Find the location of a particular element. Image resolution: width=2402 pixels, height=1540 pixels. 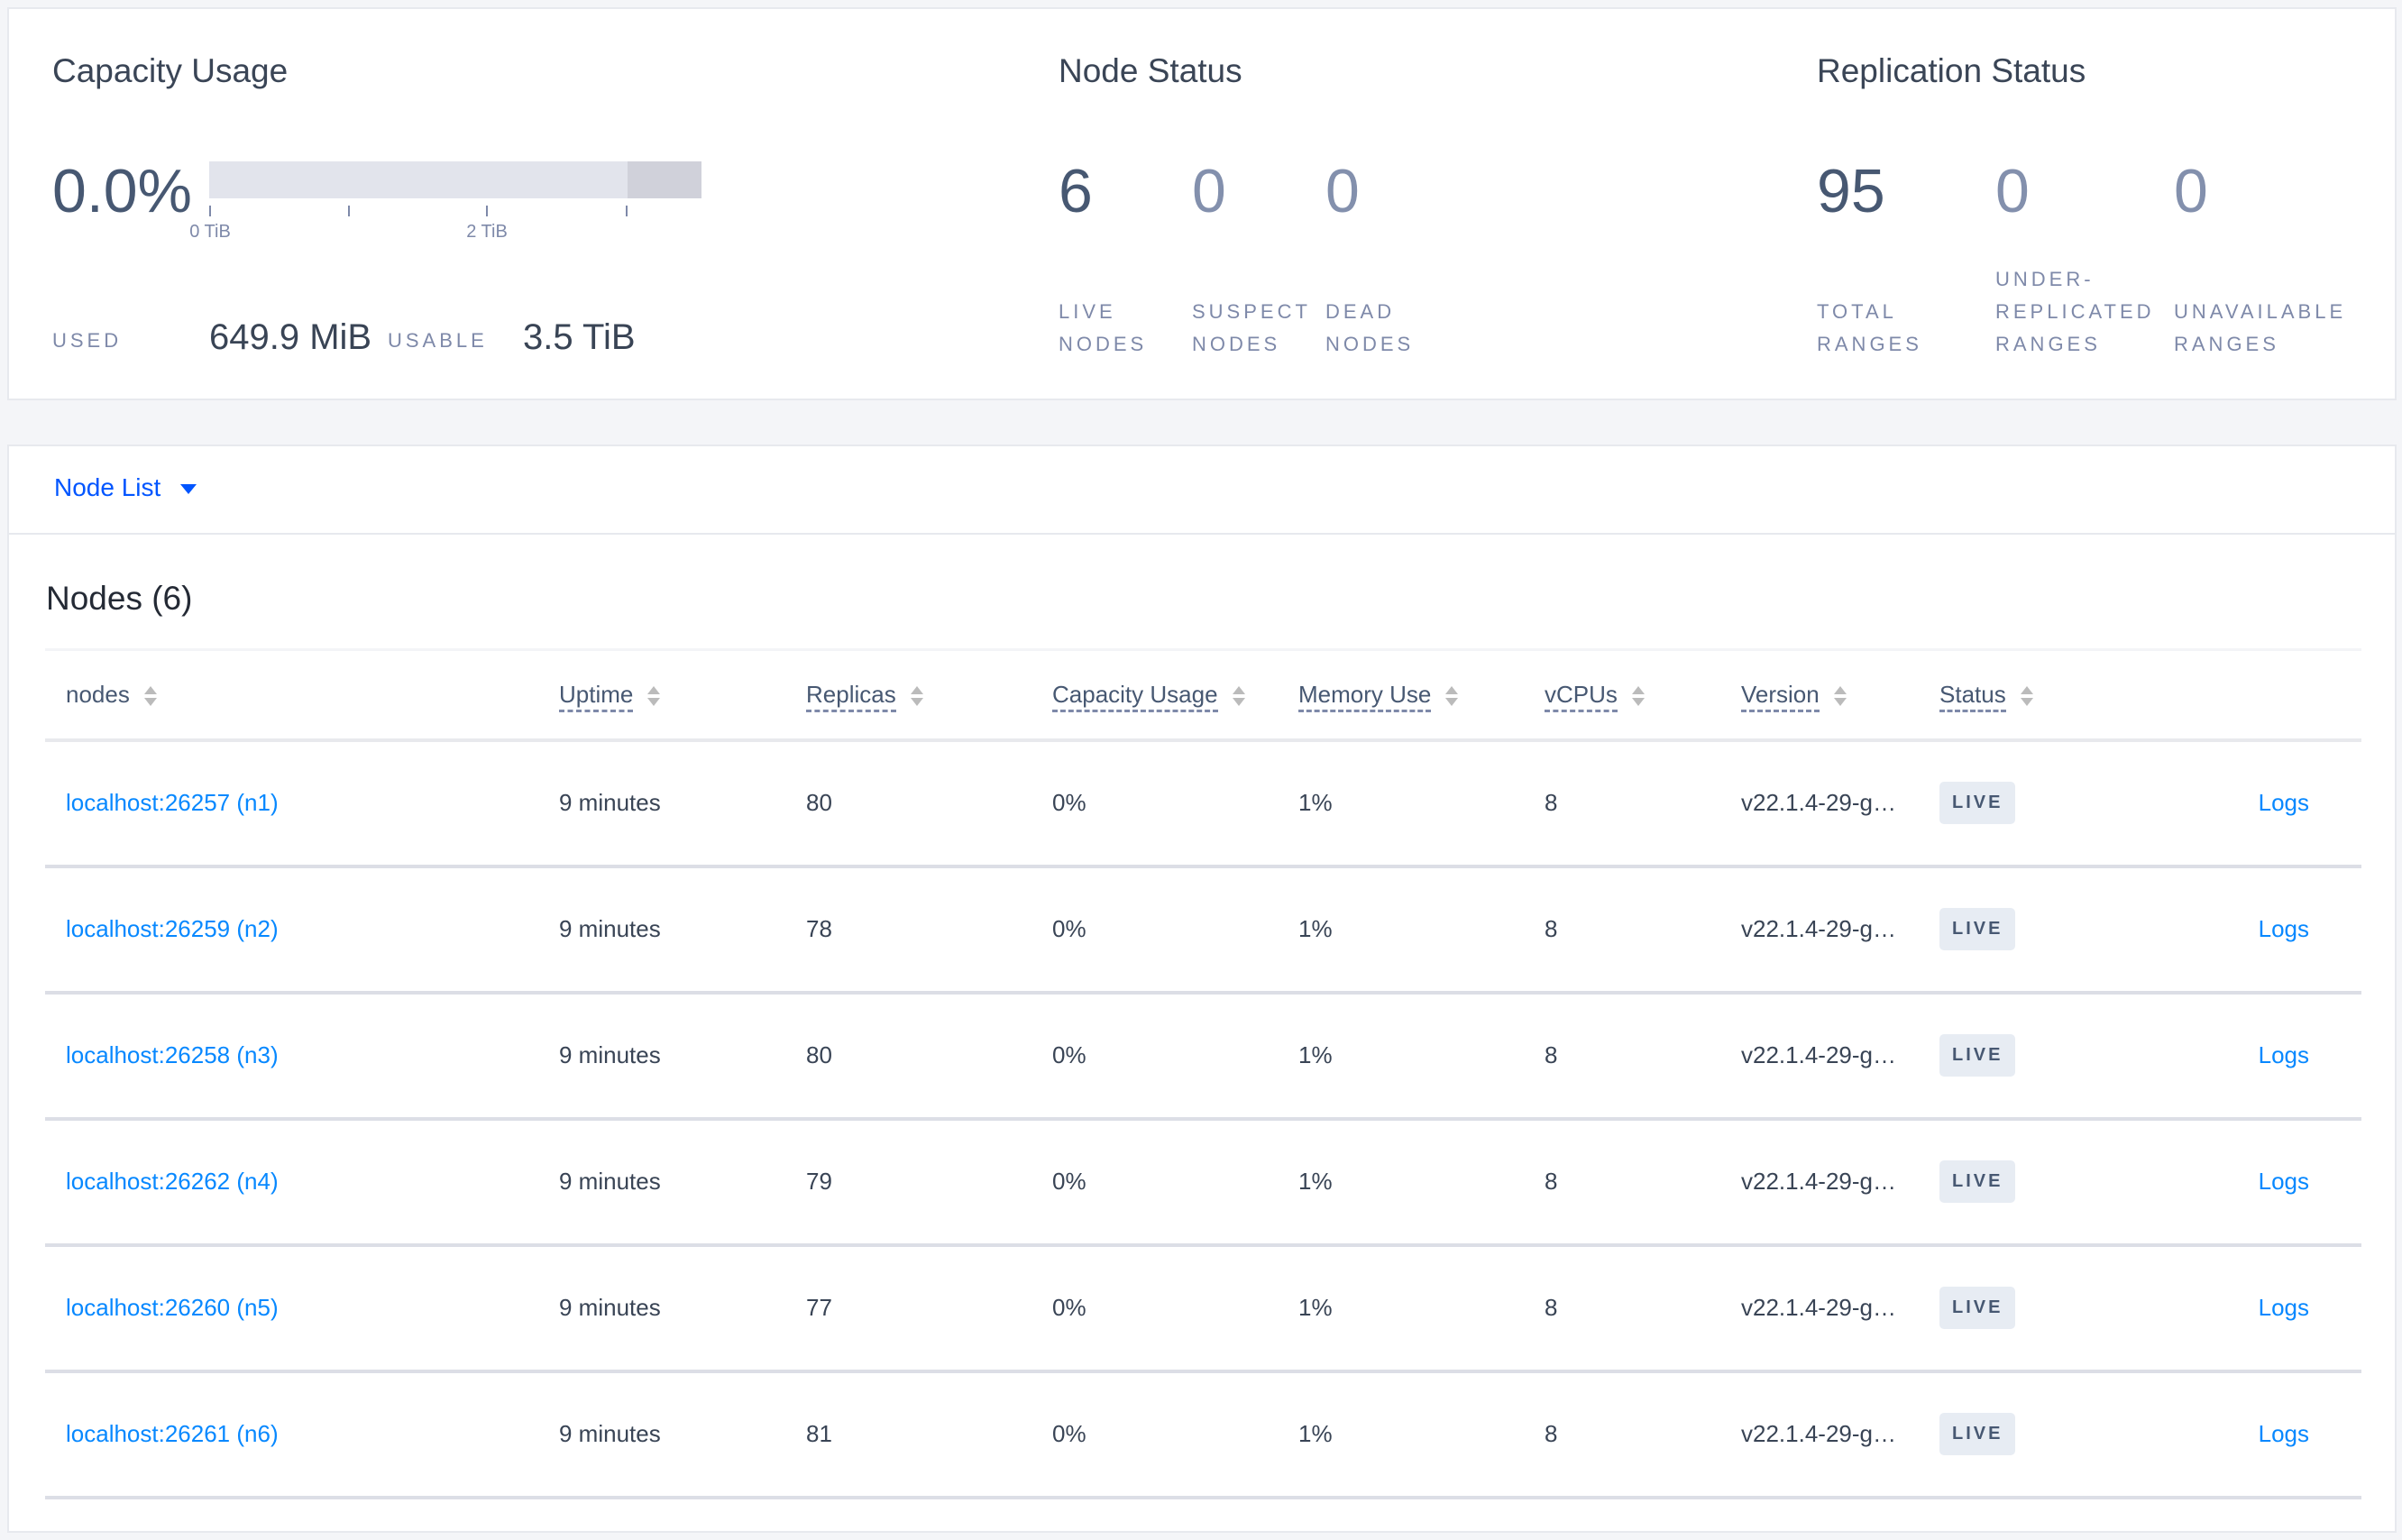

view-selector-dropdown: Node List is located at coordinates (125, 488).